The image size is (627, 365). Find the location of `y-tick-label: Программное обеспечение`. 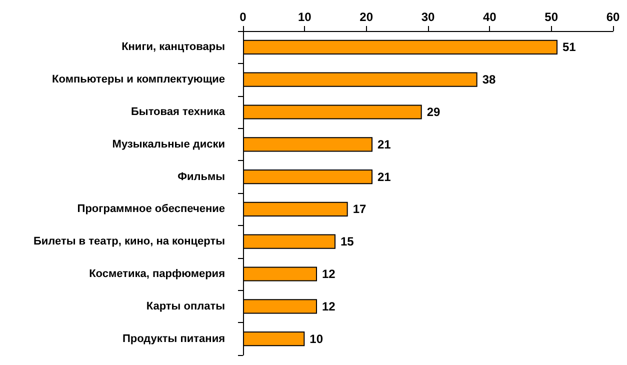

y-tick-label: Программное обеспечение is located at coordinates (151, 209).